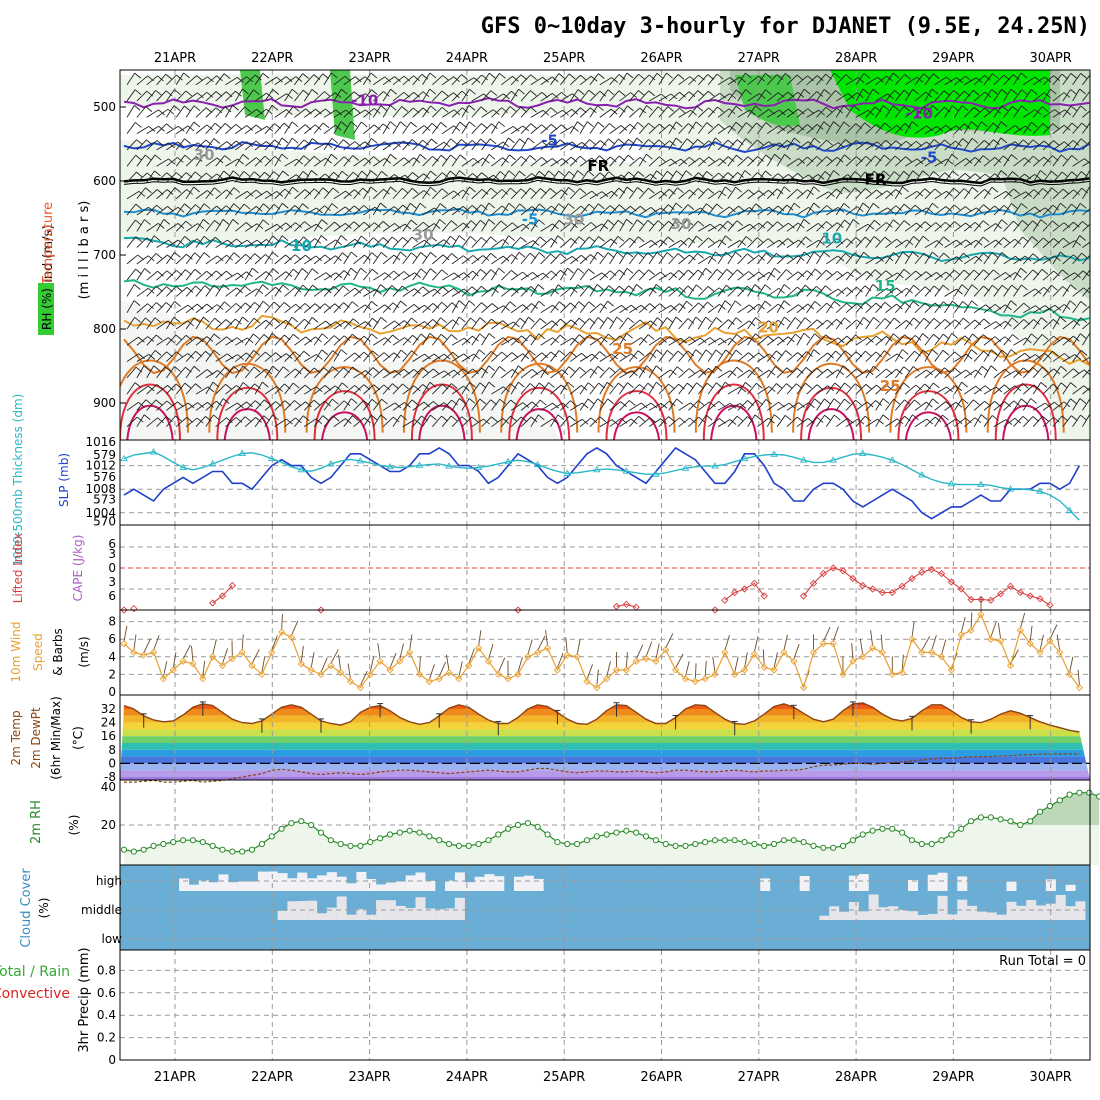  What do you see at coordinates (991, 639) in the screenshot?
I see `wind10m-marker` at bounding box center [991, 639].